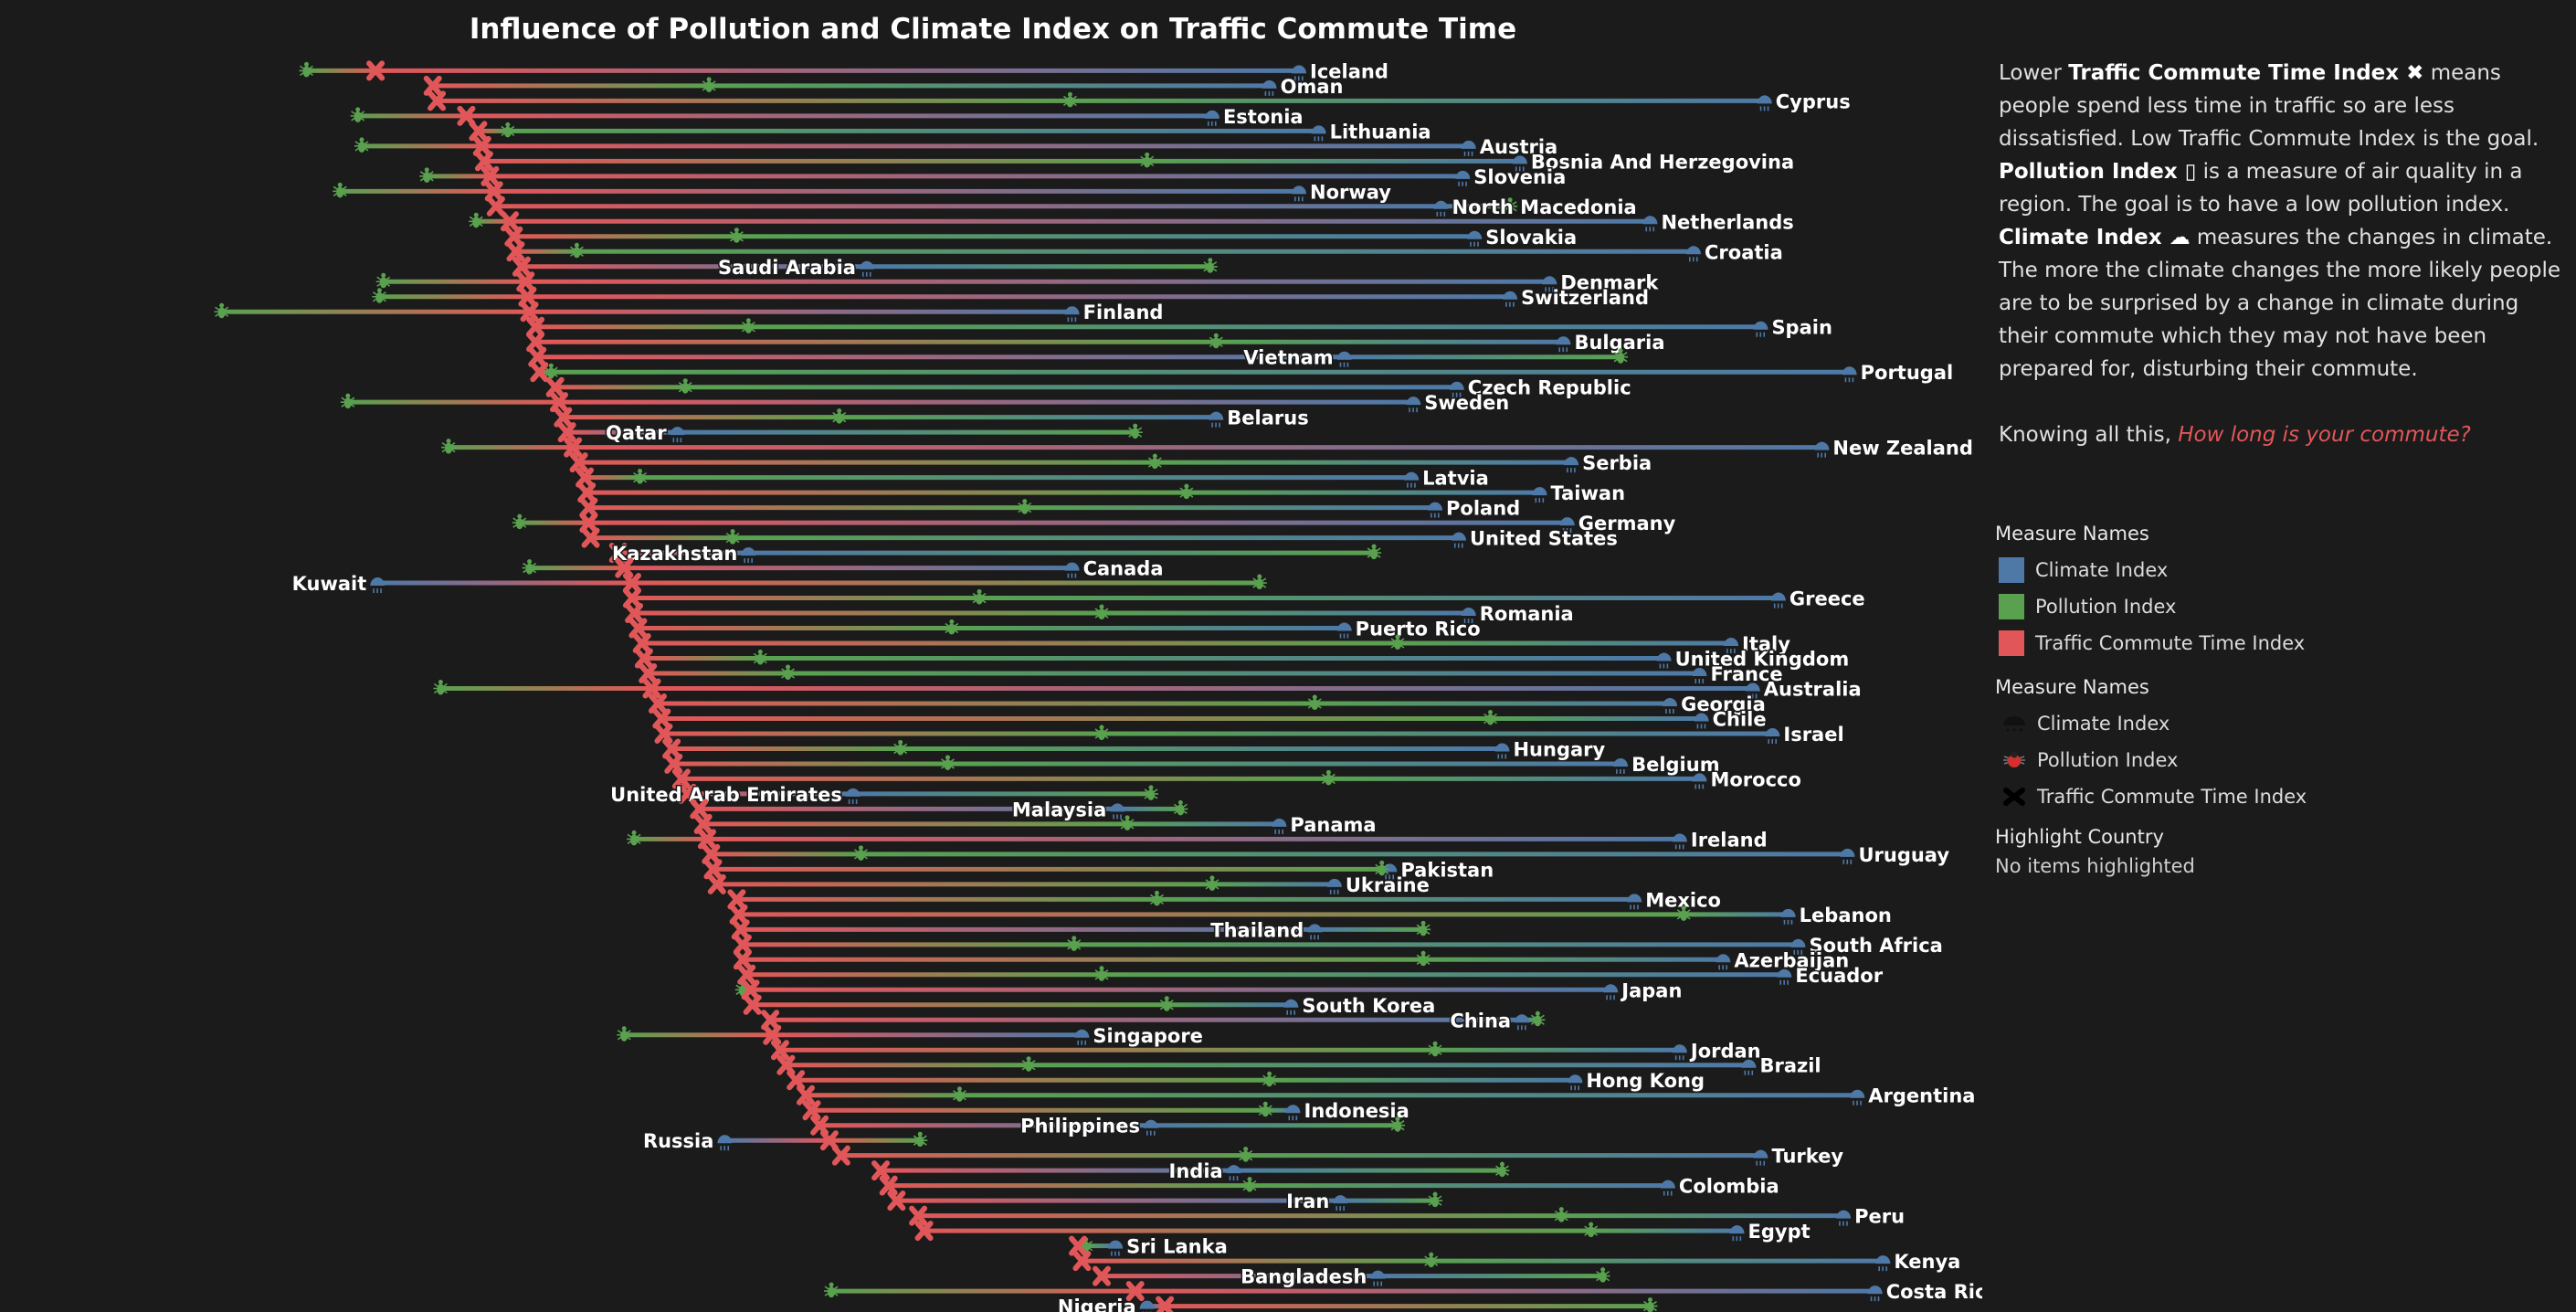 This screenshot has width=2576, height=1312. Describe the element at coordinates (1338, 945) in the screenshot. I see `country-row: South Africa` at that location.